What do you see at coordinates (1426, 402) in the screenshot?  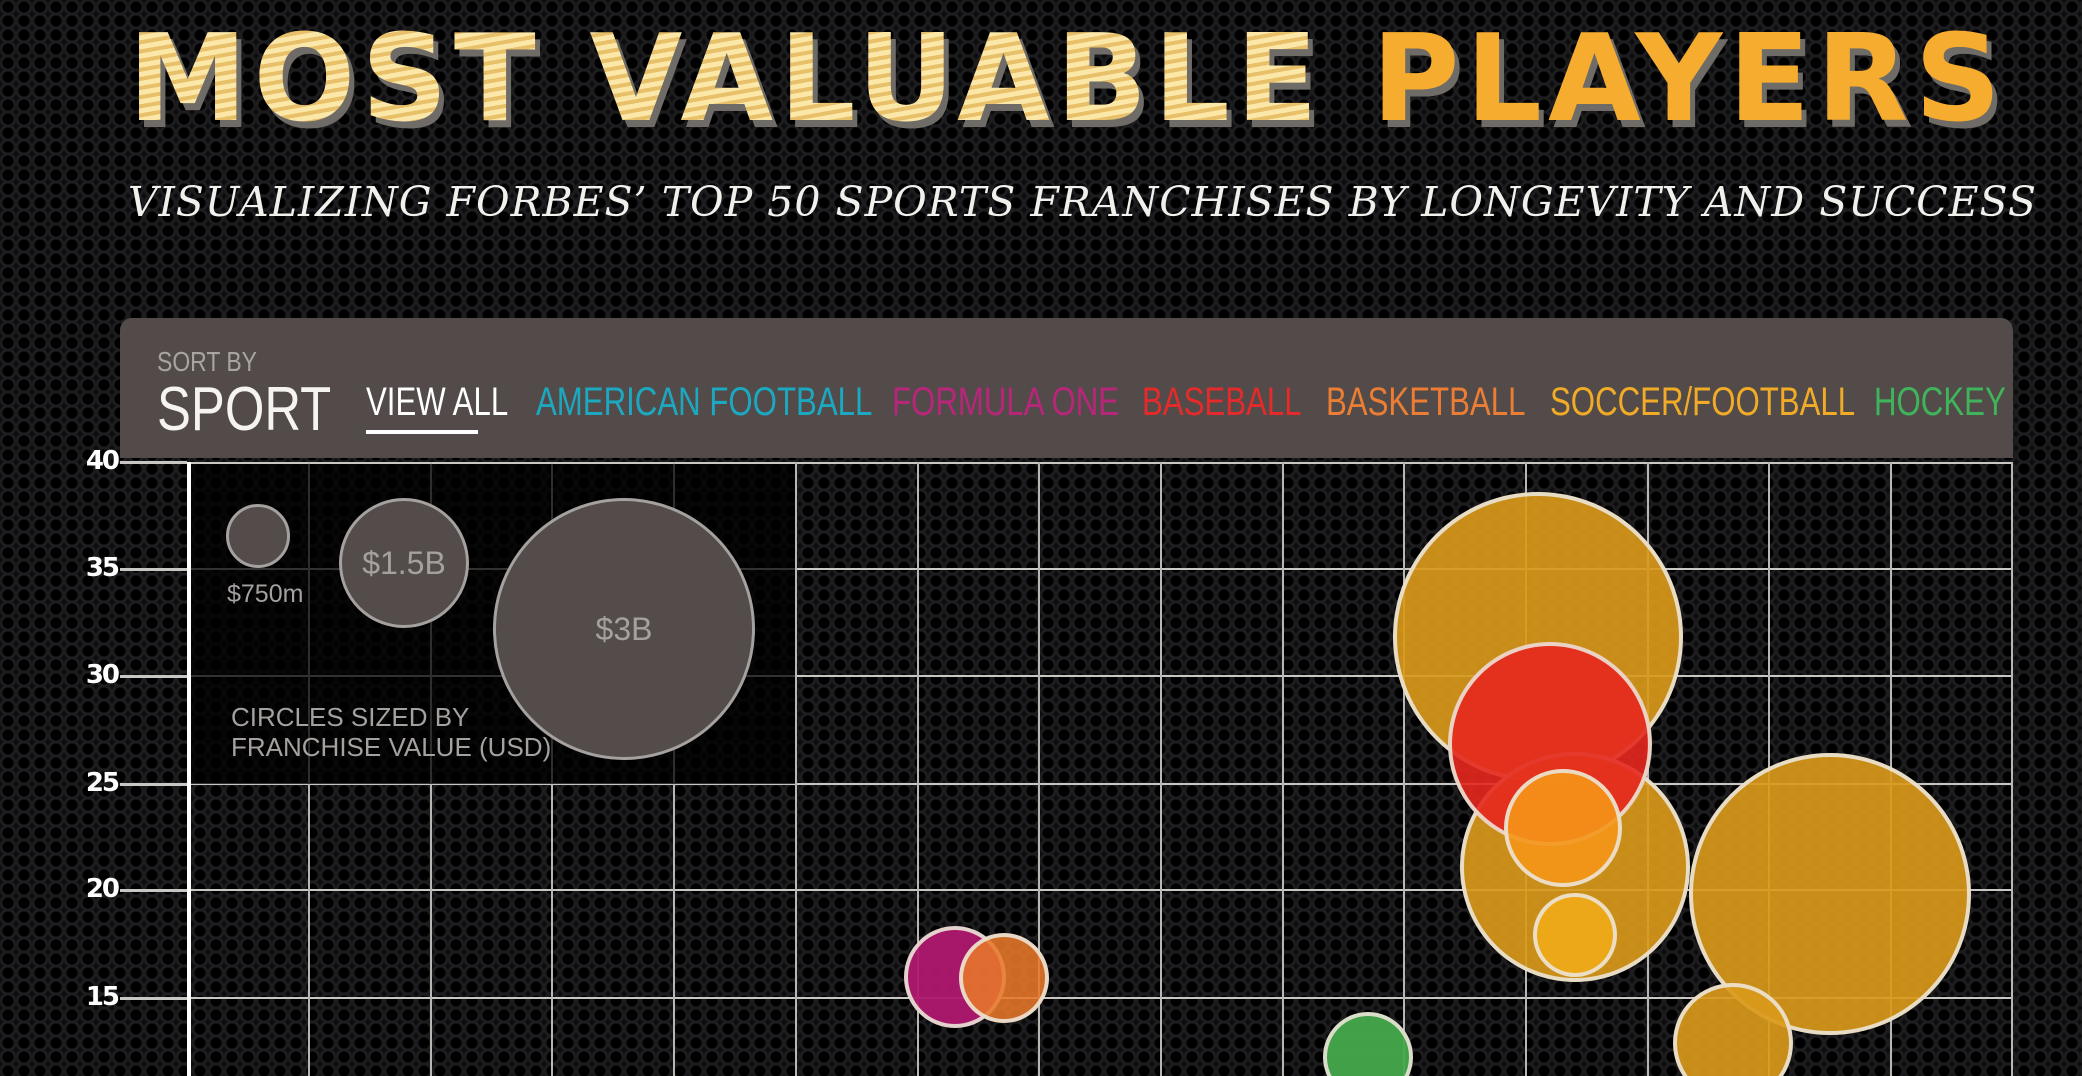 I see `filter-basketball: BASKETBALL` at bounding box center [1426, 402].